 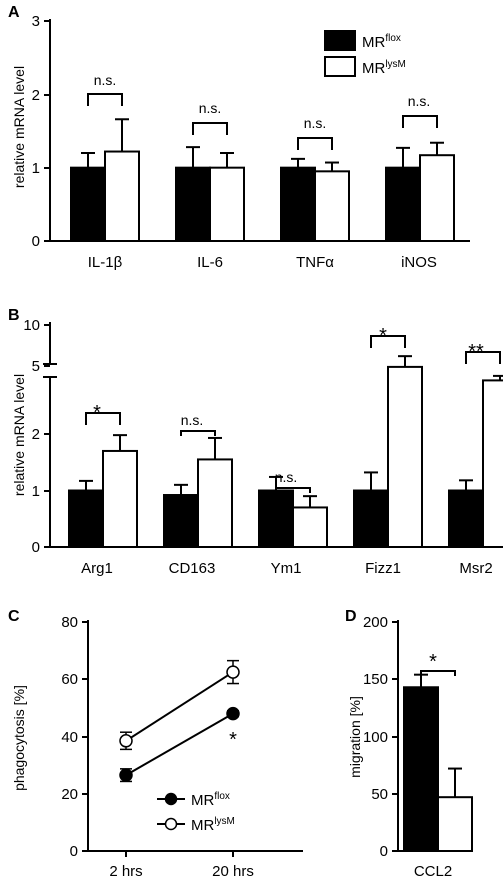 What do you see at coordinates (286, 568) in the screenshot?
I see `panel-b-category-label: Ym1` at bounding box center [286, 568].